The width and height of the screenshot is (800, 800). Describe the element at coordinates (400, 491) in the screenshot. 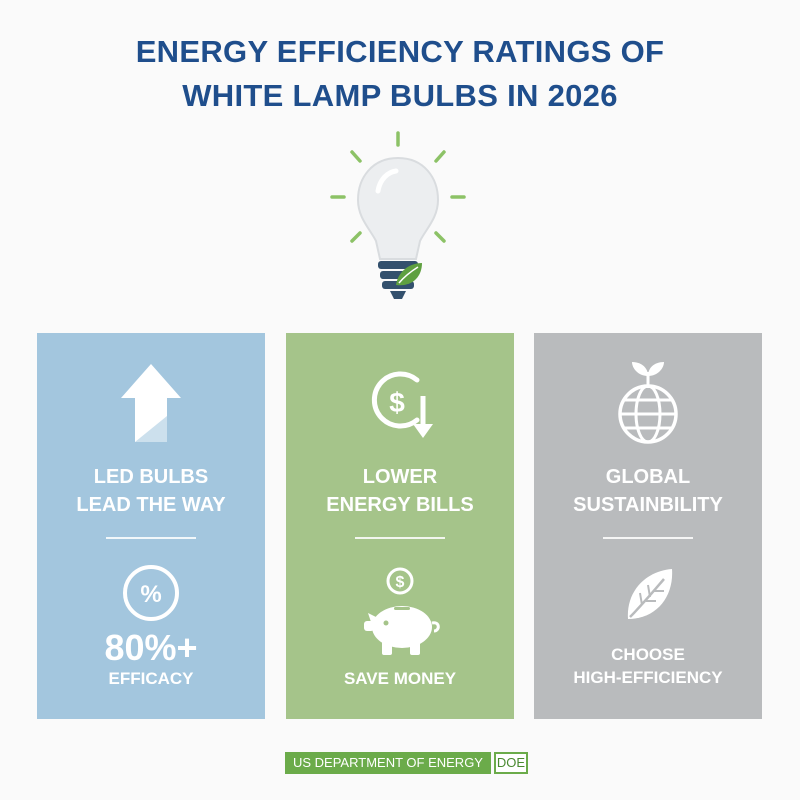

I see `panel-headline: LOWER ENERGY BILLS` at that location.